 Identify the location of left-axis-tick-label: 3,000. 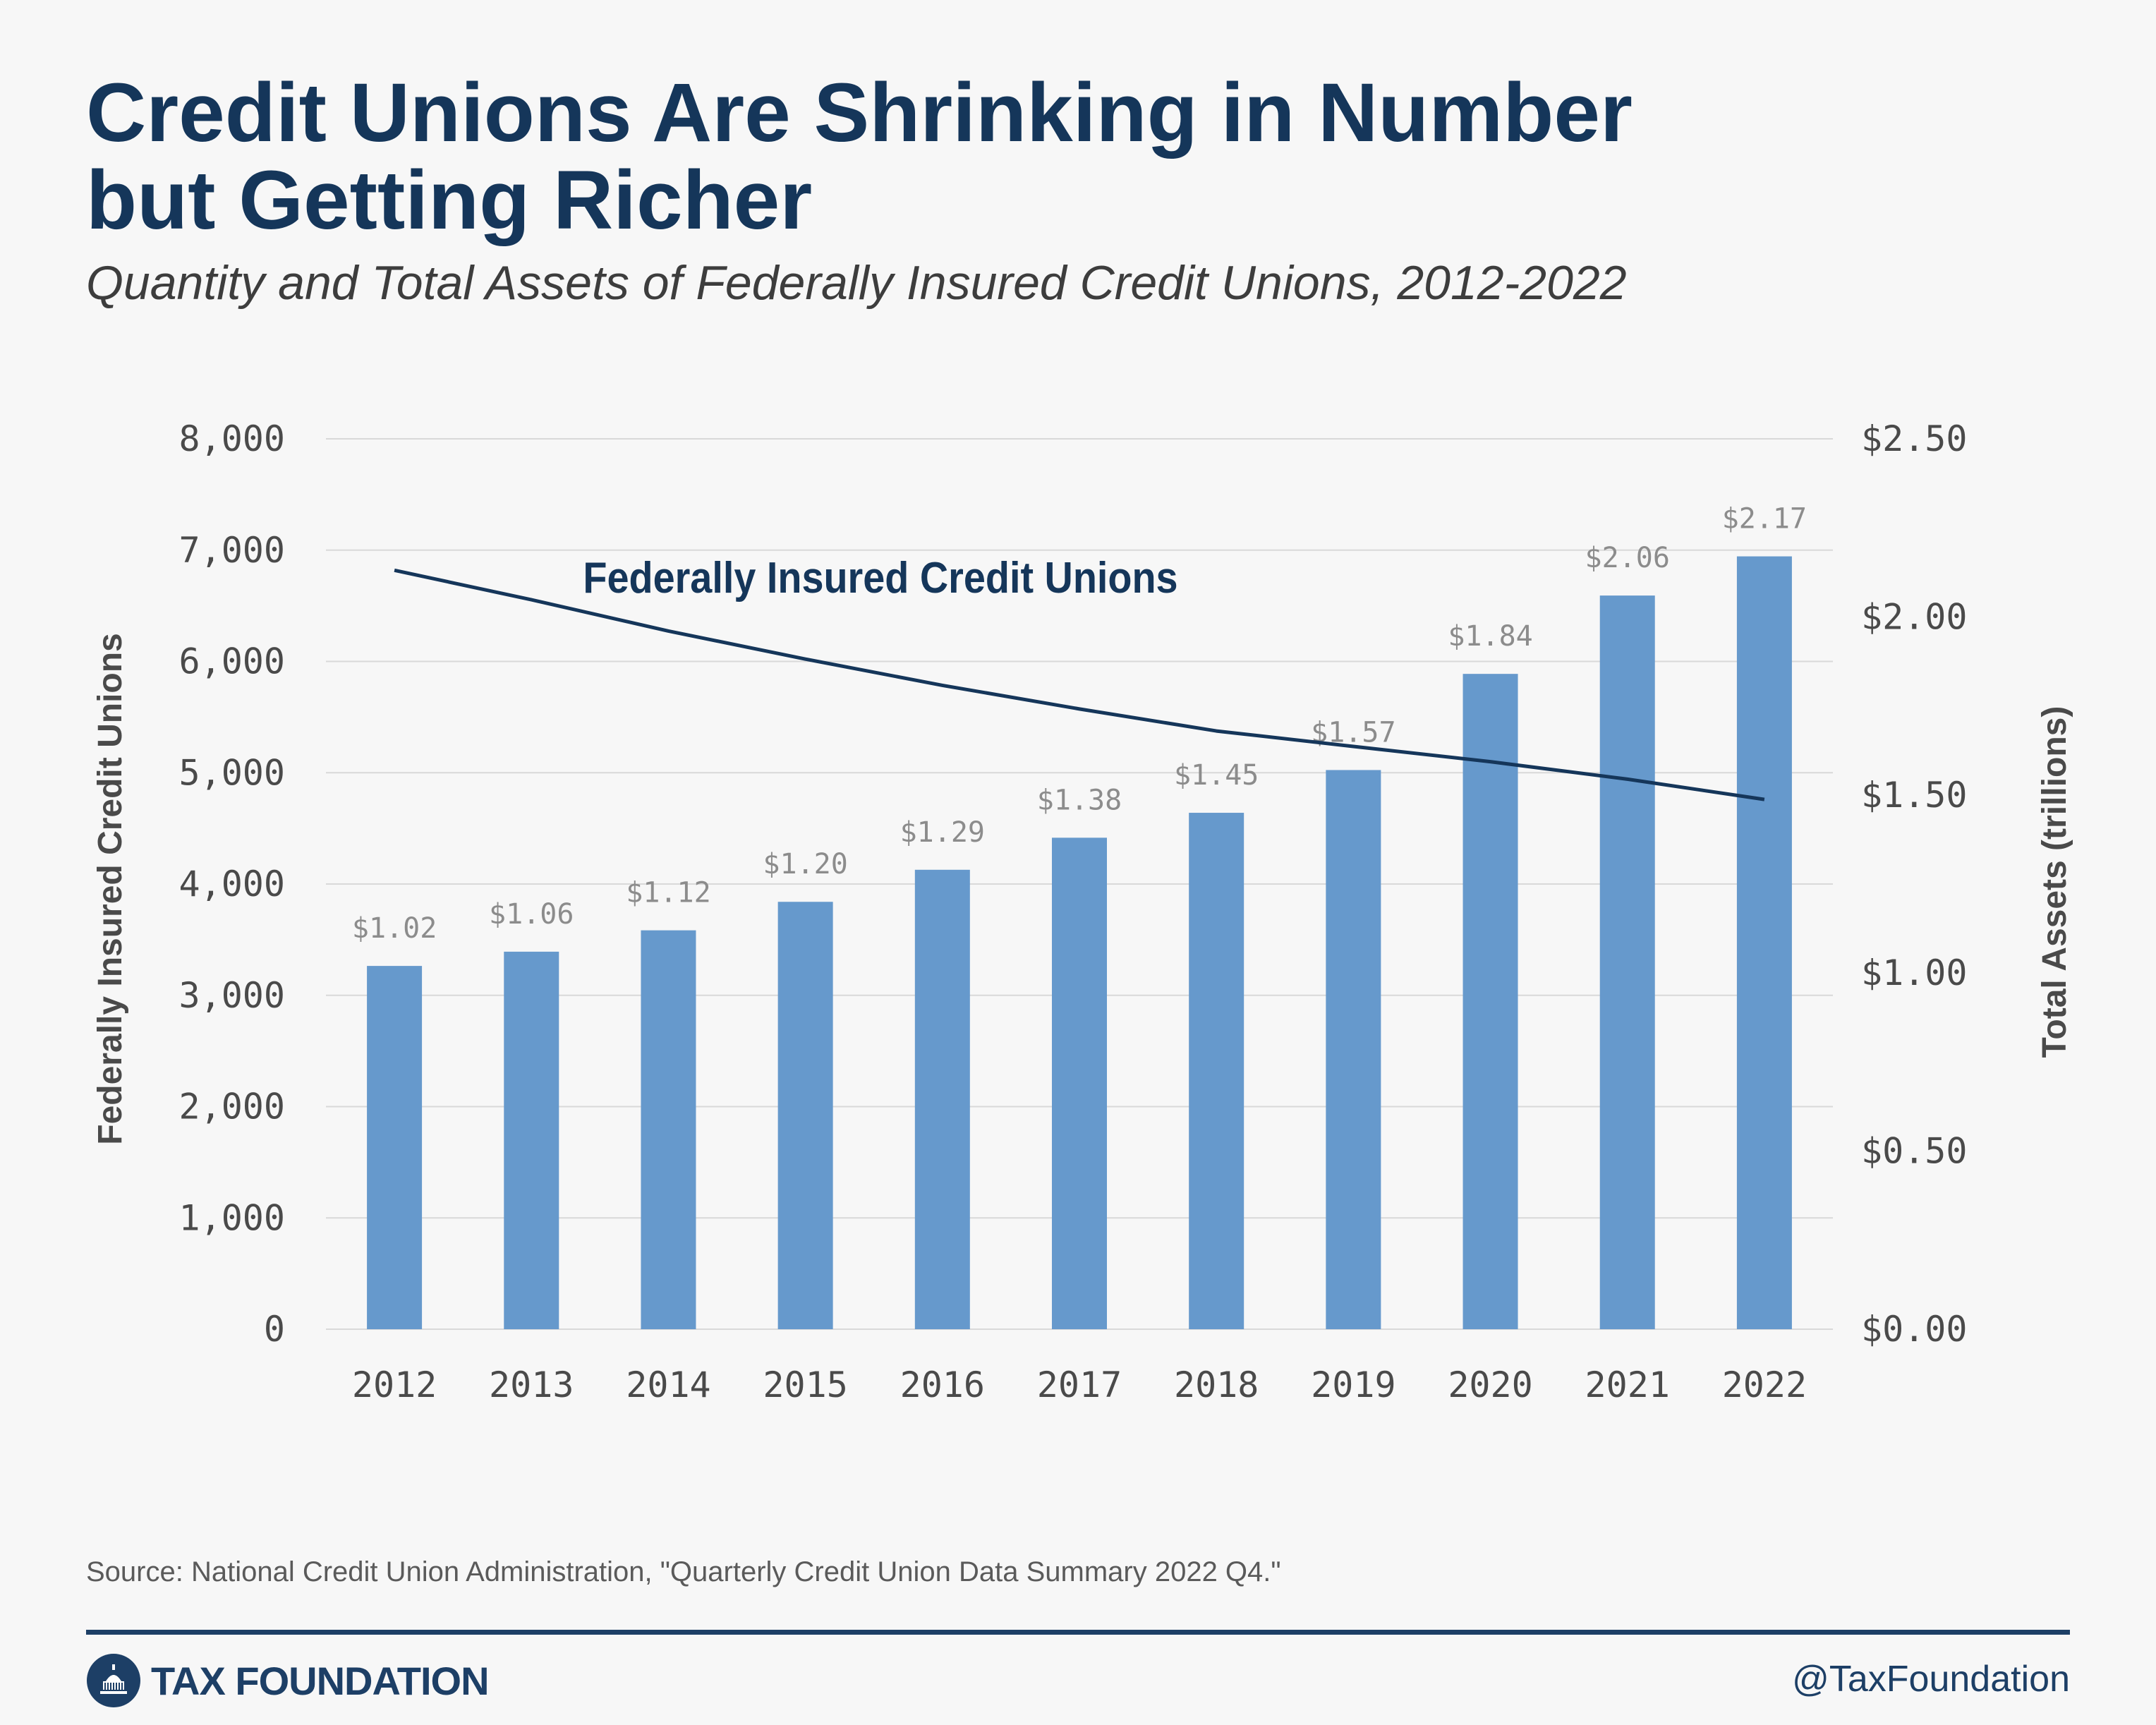
(231, 996).